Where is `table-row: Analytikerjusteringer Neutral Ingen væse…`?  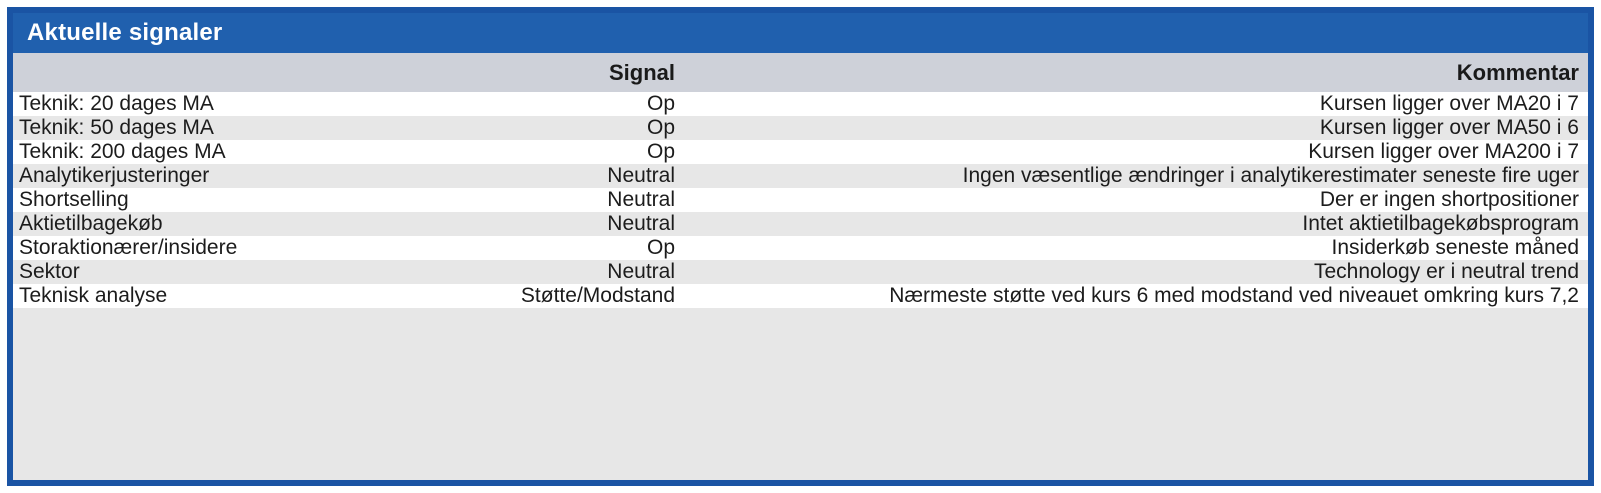
table-row: Analytikerjusteringer Neutral Ingen væse… is located at coordinates (800, 176).